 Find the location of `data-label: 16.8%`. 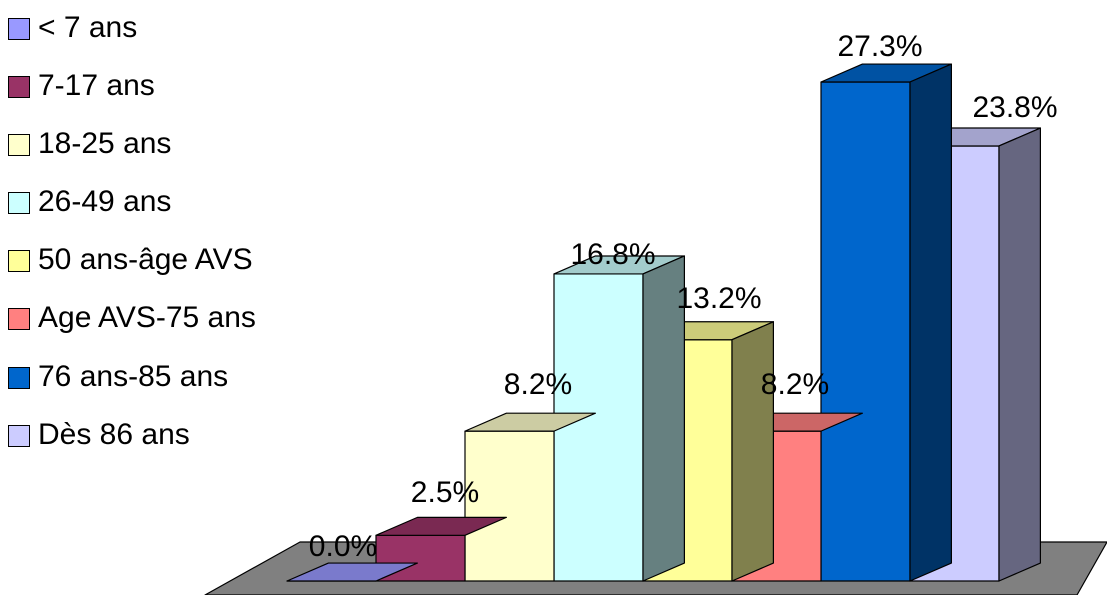

data-label: 16.8% is located at coordinates (612, 254).